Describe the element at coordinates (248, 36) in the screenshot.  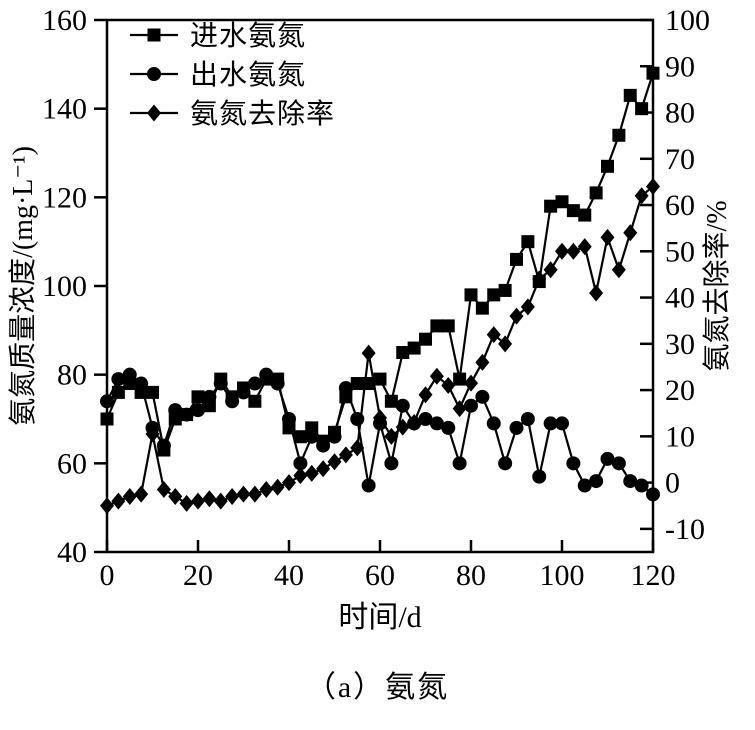
I see `legend-label-0: 进水氨氮` at that location.